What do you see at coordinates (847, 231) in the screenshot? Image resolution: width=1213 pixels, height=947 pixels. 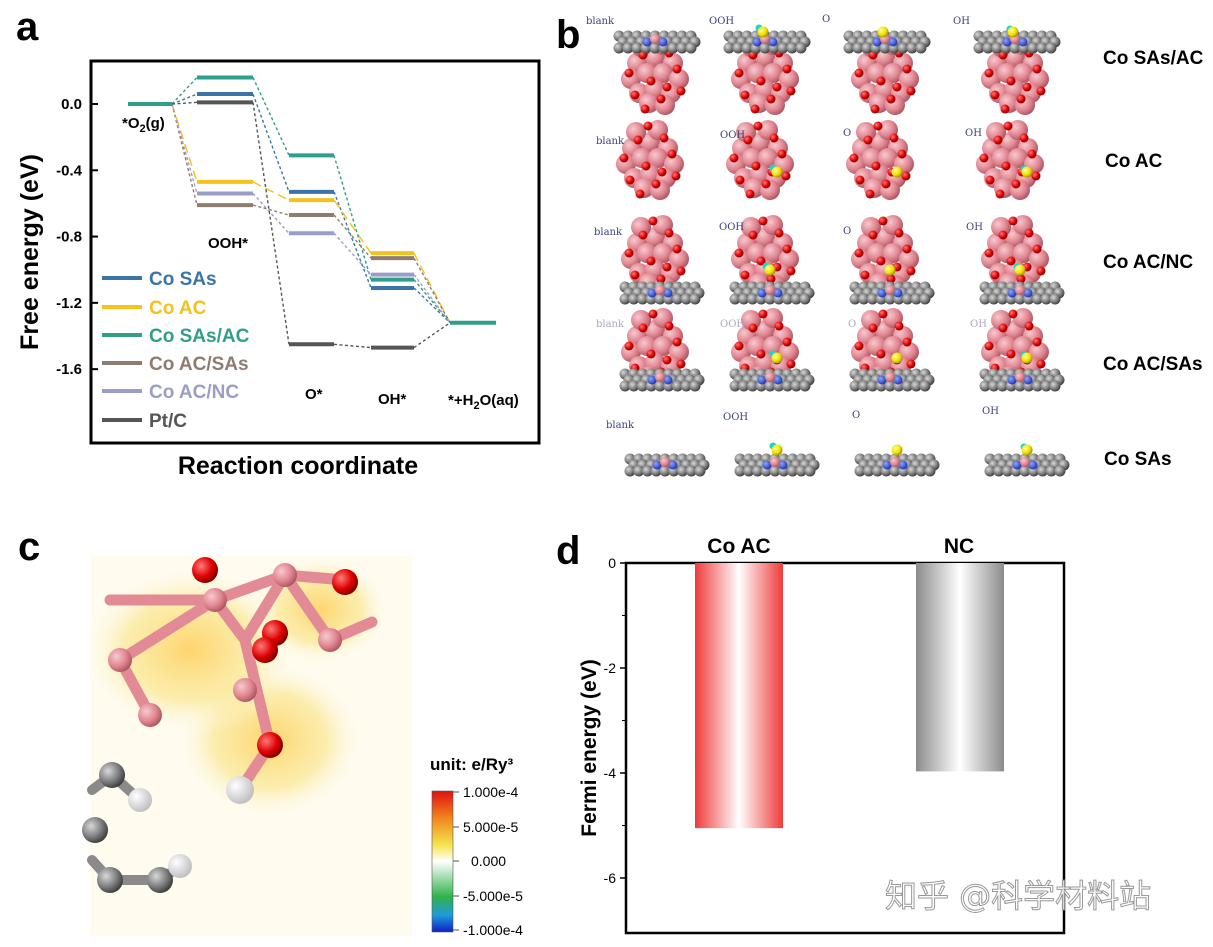 I see `col-label-o-r3: O` at bounding box center [847, 231].